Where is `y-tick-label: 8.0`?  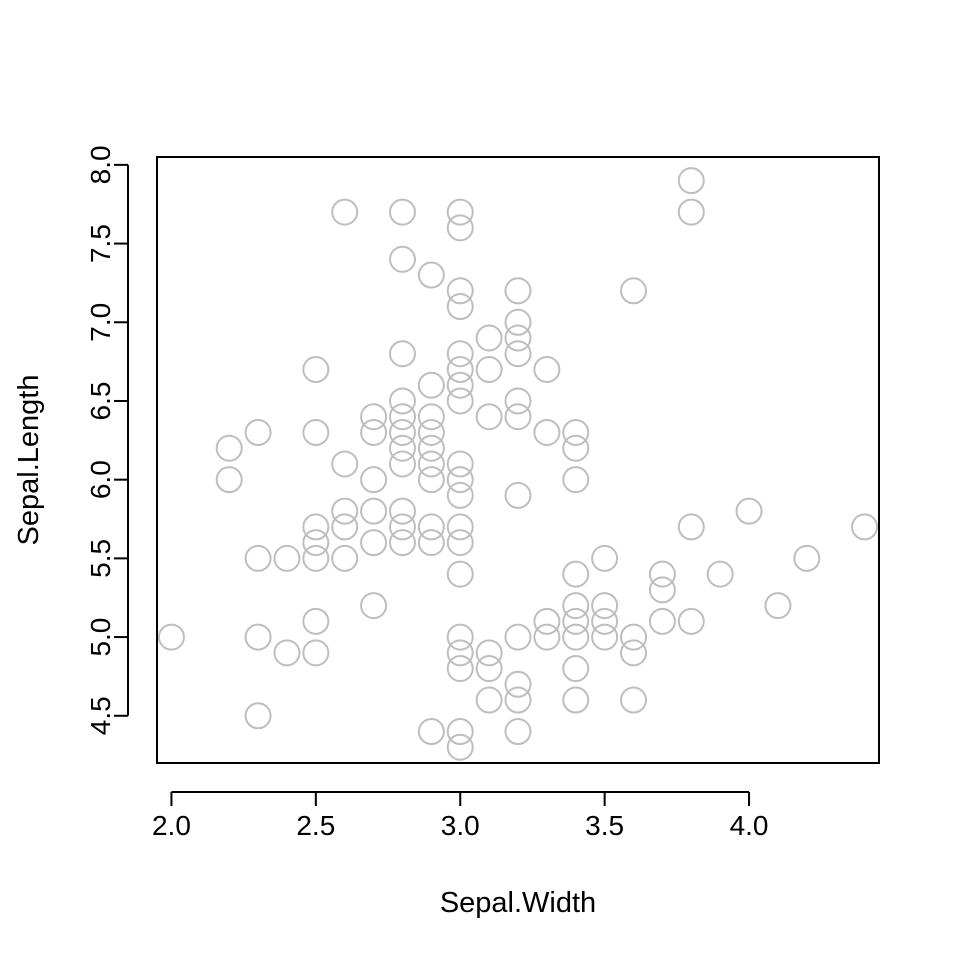 y-tick-label: 8.0 is located at coordinates (100, 164).